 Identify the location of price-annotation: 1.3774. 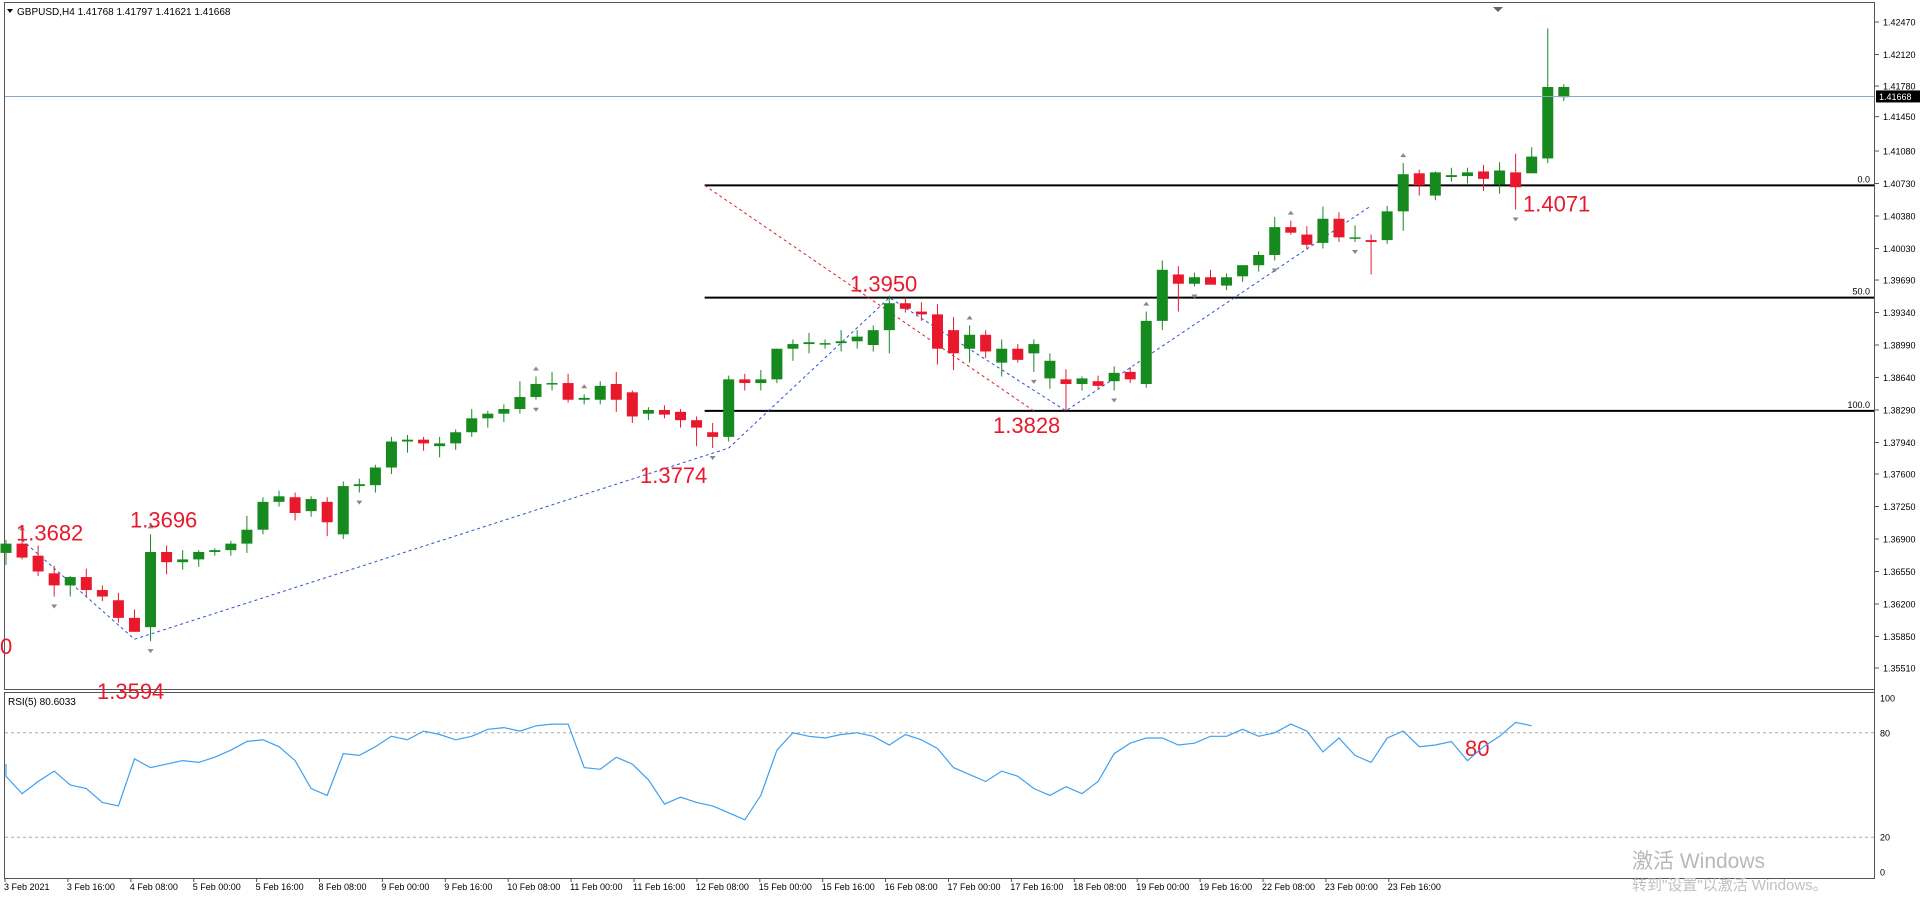
(673, 475).